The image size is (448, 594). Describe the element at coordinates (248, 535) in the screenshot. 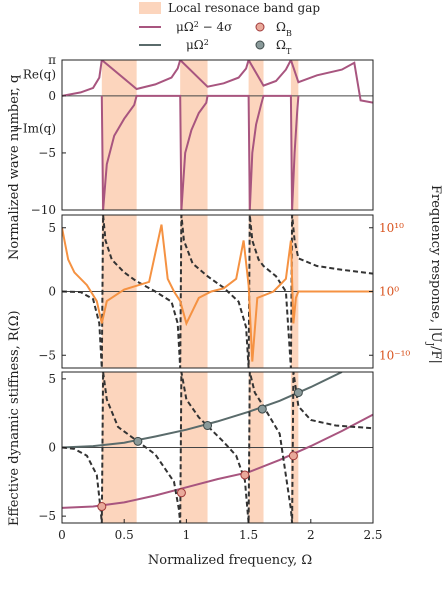

I see `x-tick-label-3: 1.5` at that location.